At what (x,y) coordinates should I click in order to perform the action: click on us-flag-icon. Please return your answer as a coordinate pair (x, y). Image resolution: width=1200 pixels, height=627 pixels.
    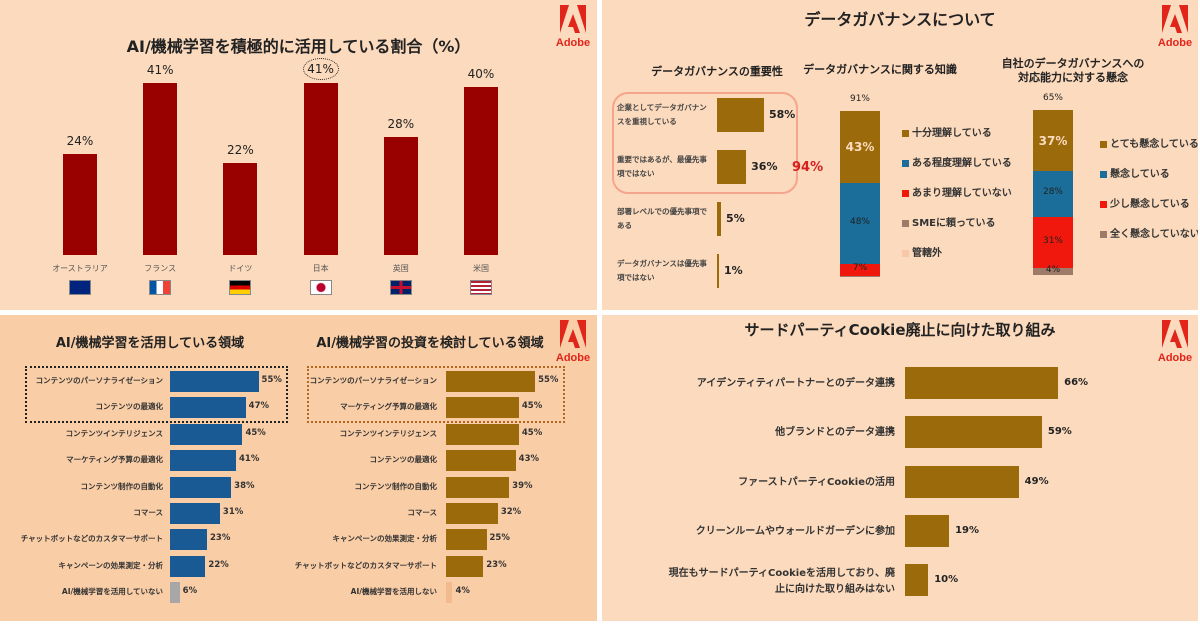
    Looking at the image, I should click on (481, 287).